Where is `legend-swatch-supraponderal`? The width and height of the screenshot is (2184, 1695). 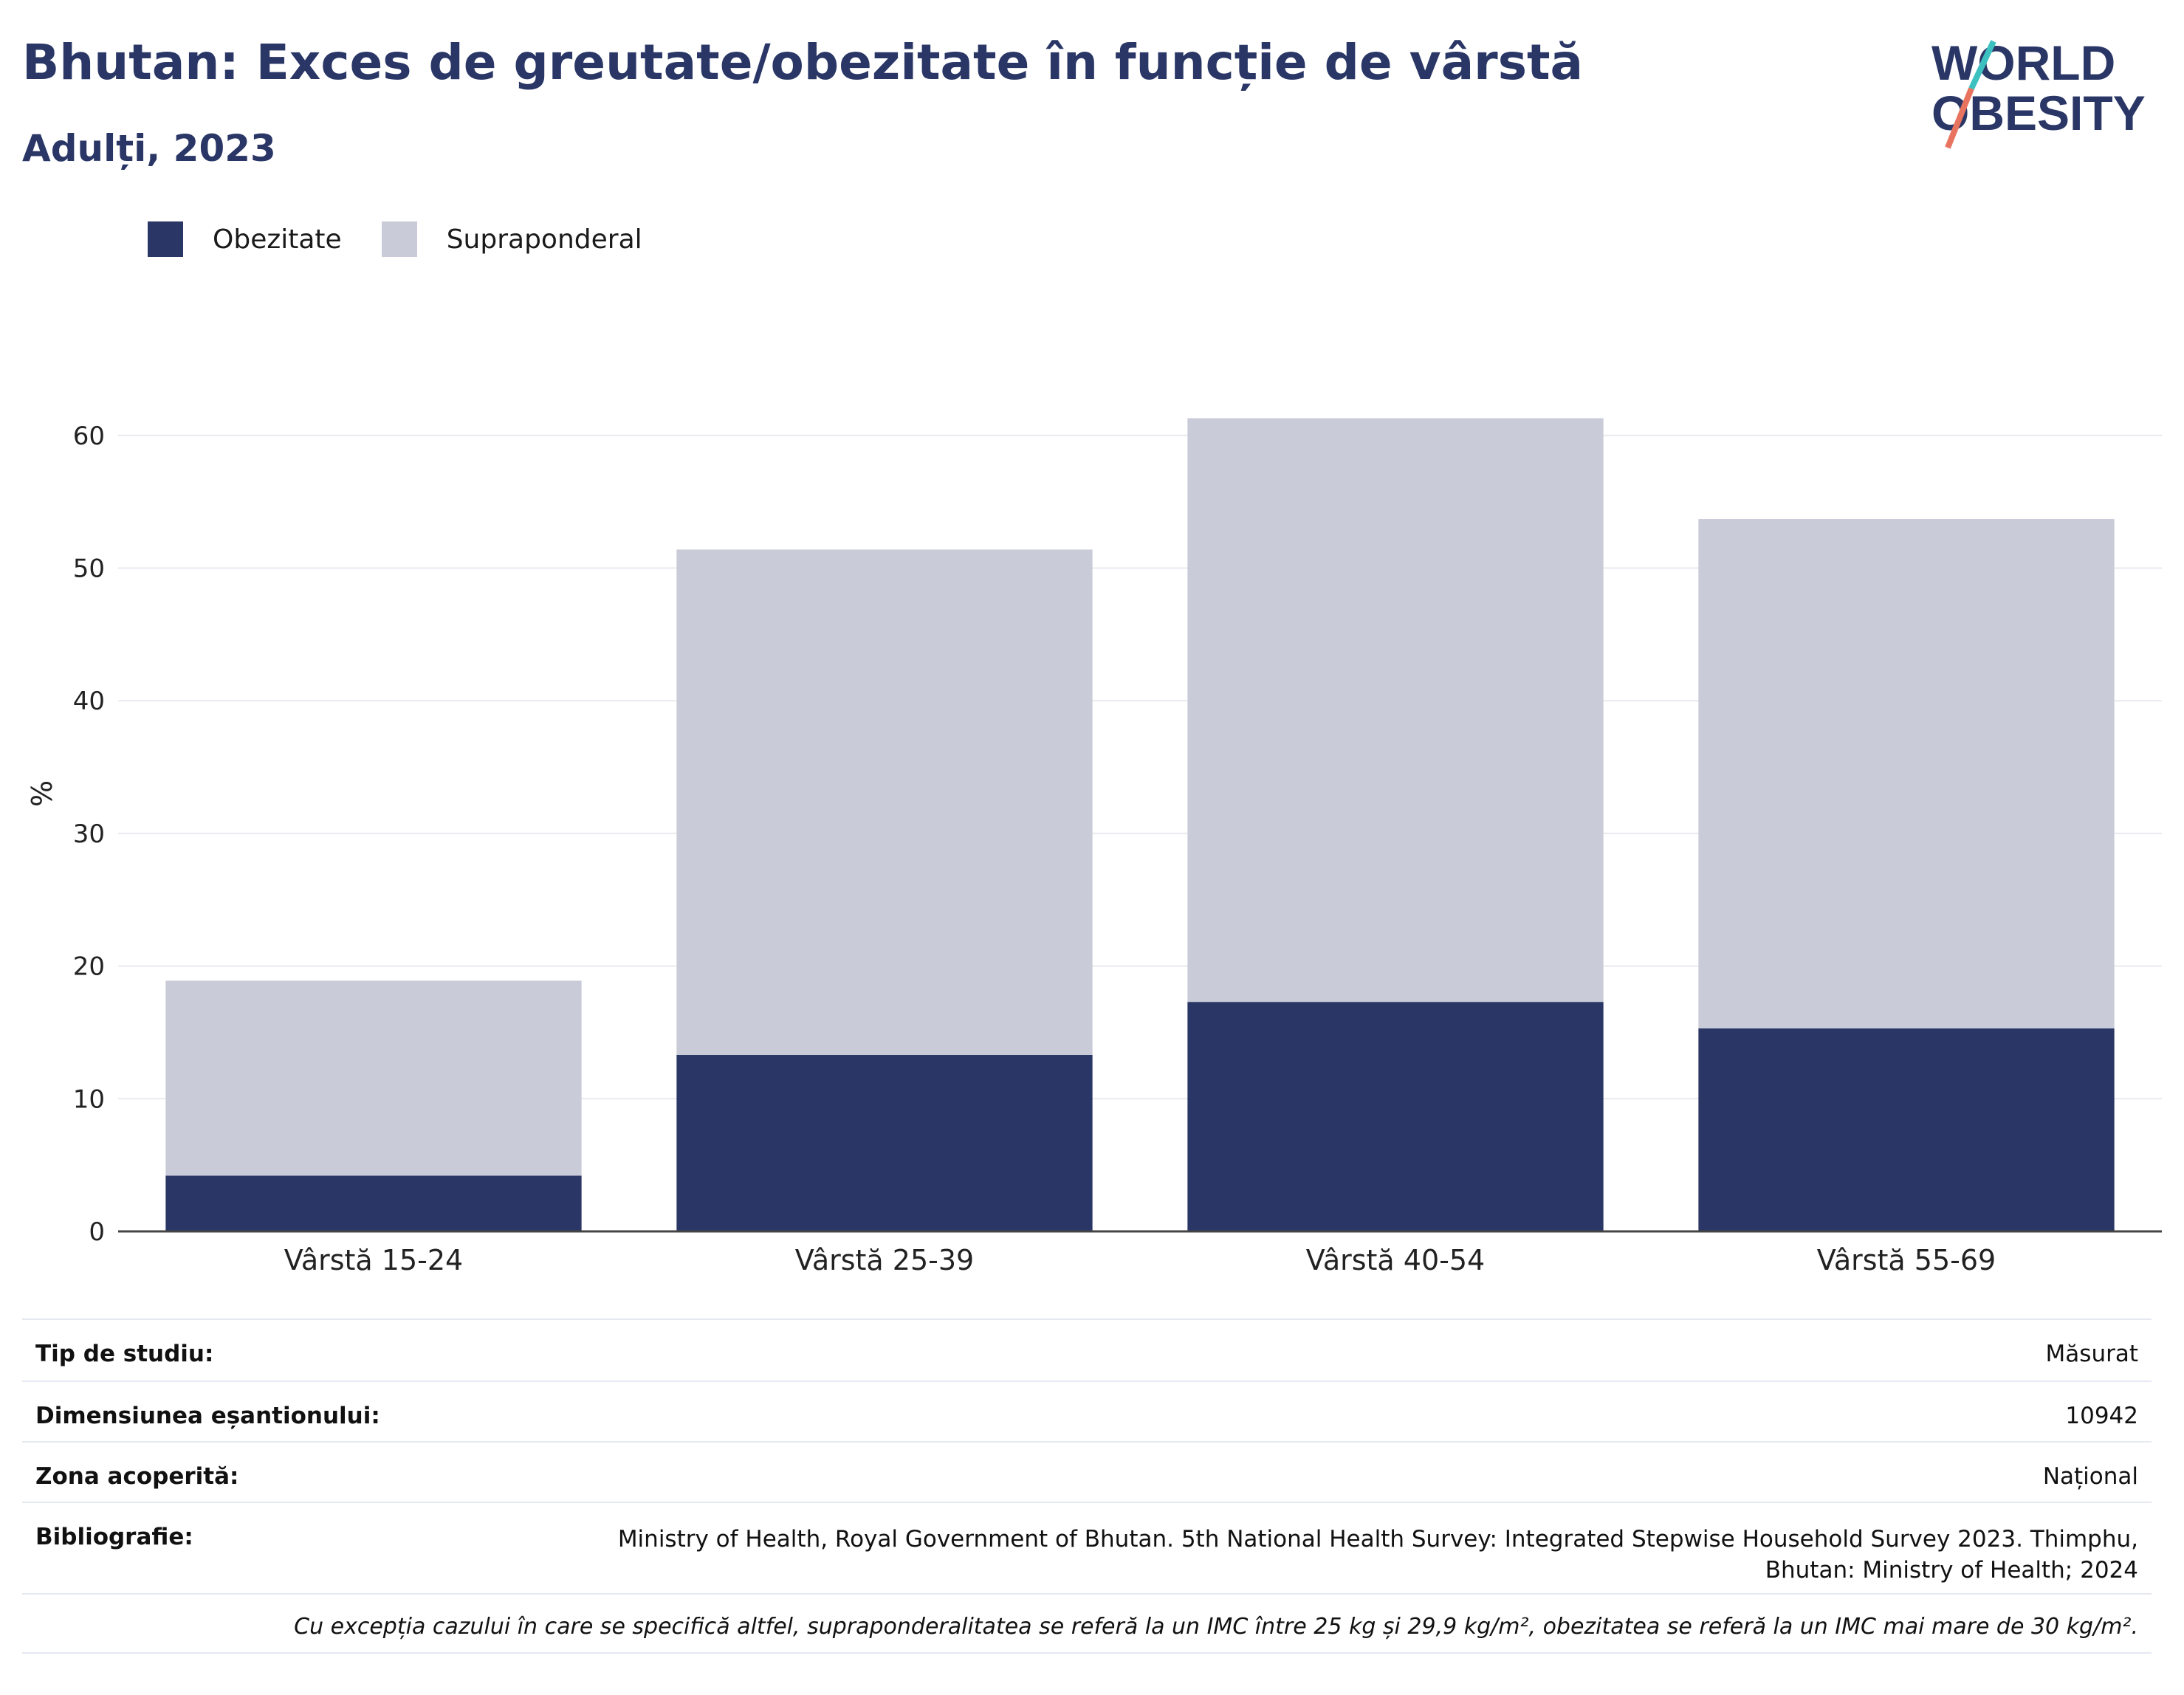 legend-swatch-supraponderal is located at coordinates (399, 239).